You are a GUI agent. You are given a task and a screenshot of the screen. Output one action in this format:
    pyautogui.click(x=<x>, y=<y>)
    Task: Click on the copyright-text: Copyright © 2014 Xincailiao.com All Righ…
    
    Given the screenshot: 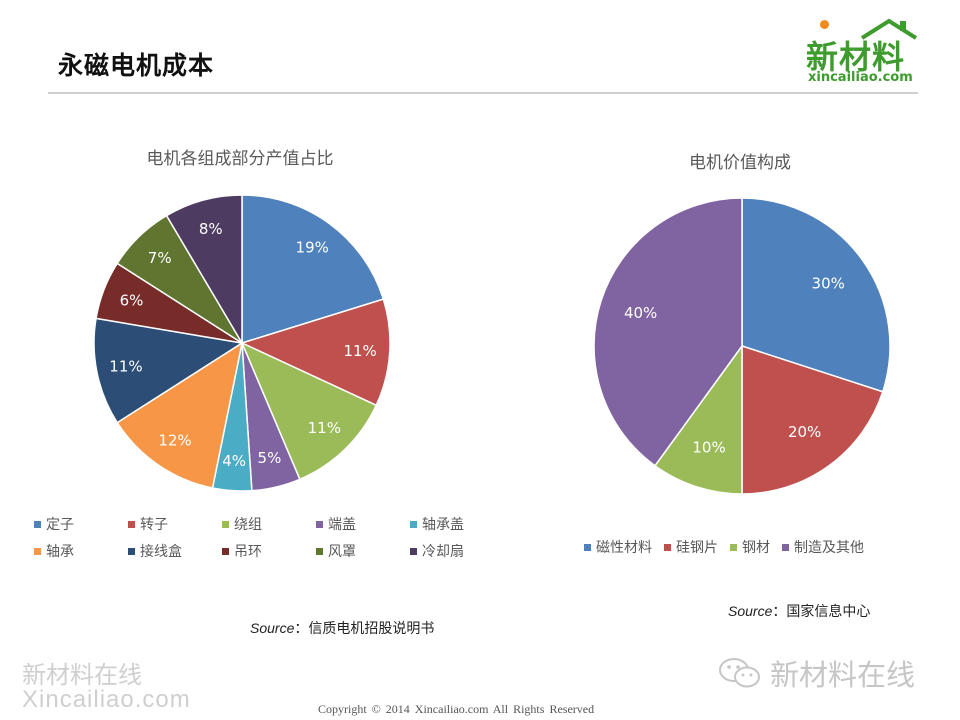 What is the action you would take?
    pyautogui.click(x=456, y=709)
    